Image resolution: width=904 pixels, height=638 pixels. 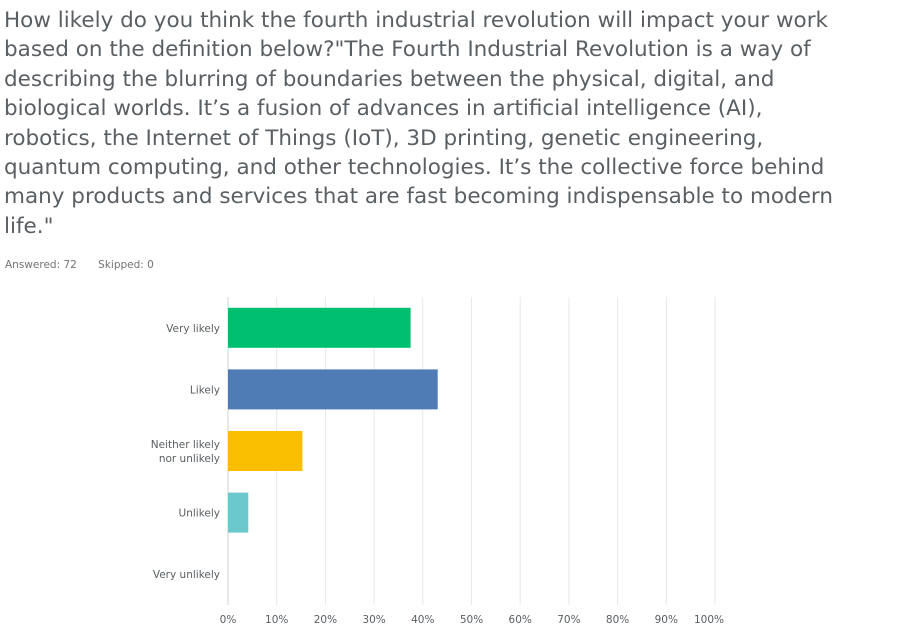 I want to click on category-label: Very likely, so click(x=193, y=329).